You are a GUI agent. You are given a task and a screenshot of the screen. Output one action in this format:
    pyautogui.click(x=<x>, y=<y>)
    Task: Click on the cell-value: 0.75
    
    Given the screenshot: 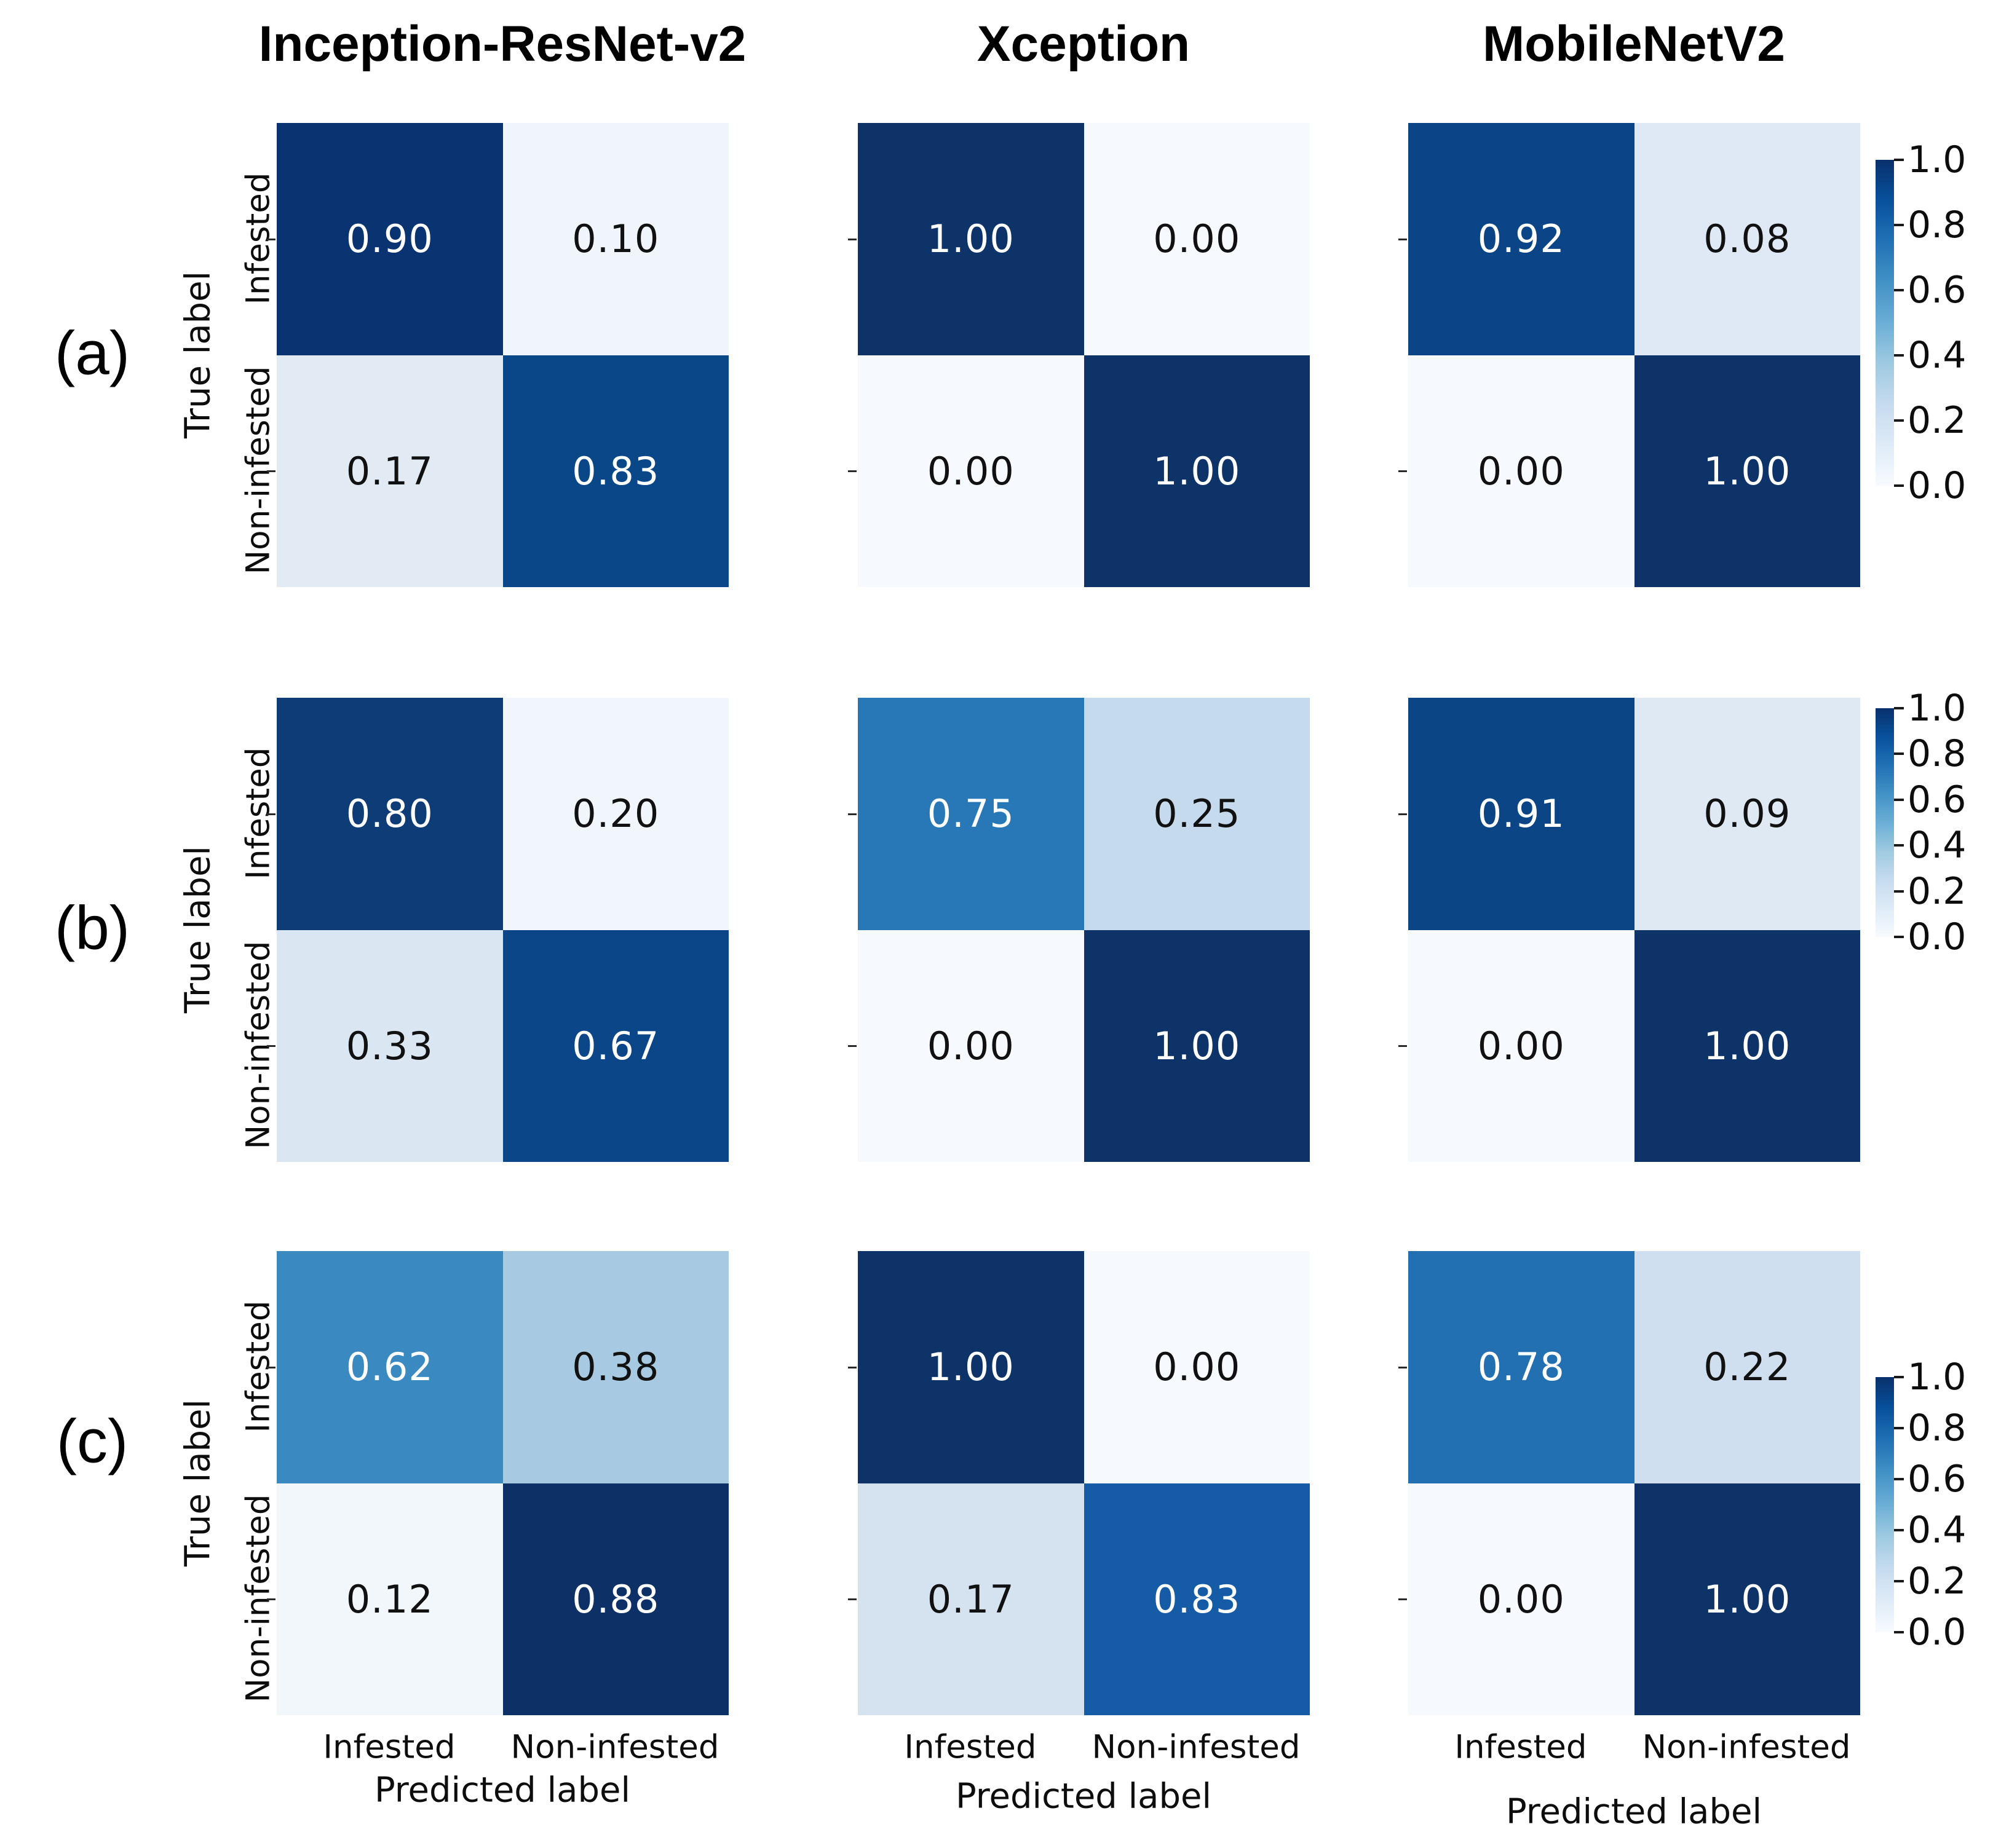 What is the action you would take?
    pyautogui.click(x=971, y=814)
    